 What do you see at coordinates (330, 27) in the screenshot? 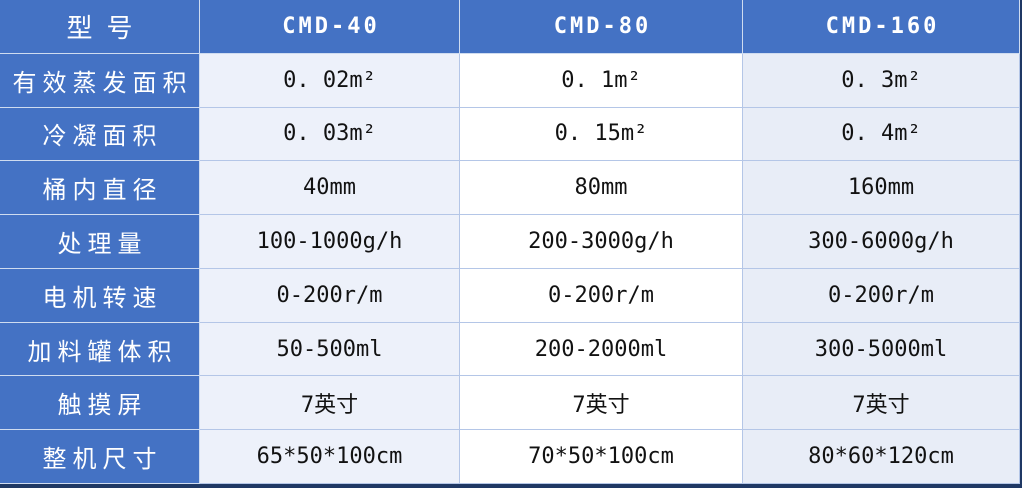
I see `header-cmd-40: CMD-40` at bounding box center [330, 27].